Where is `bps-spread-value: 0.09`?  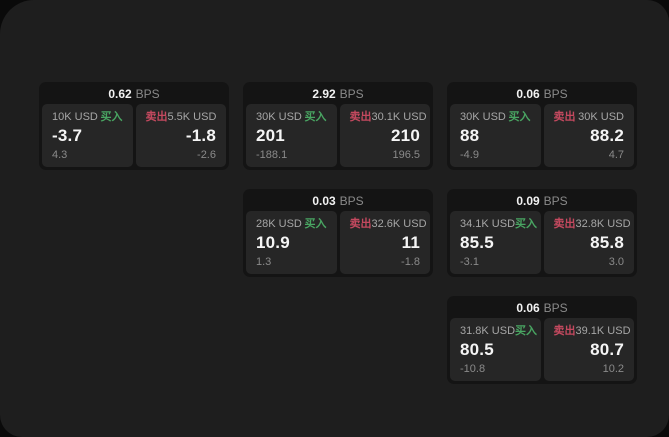
bps-spread-value: 0.09 is located at coordinates (528, 201).